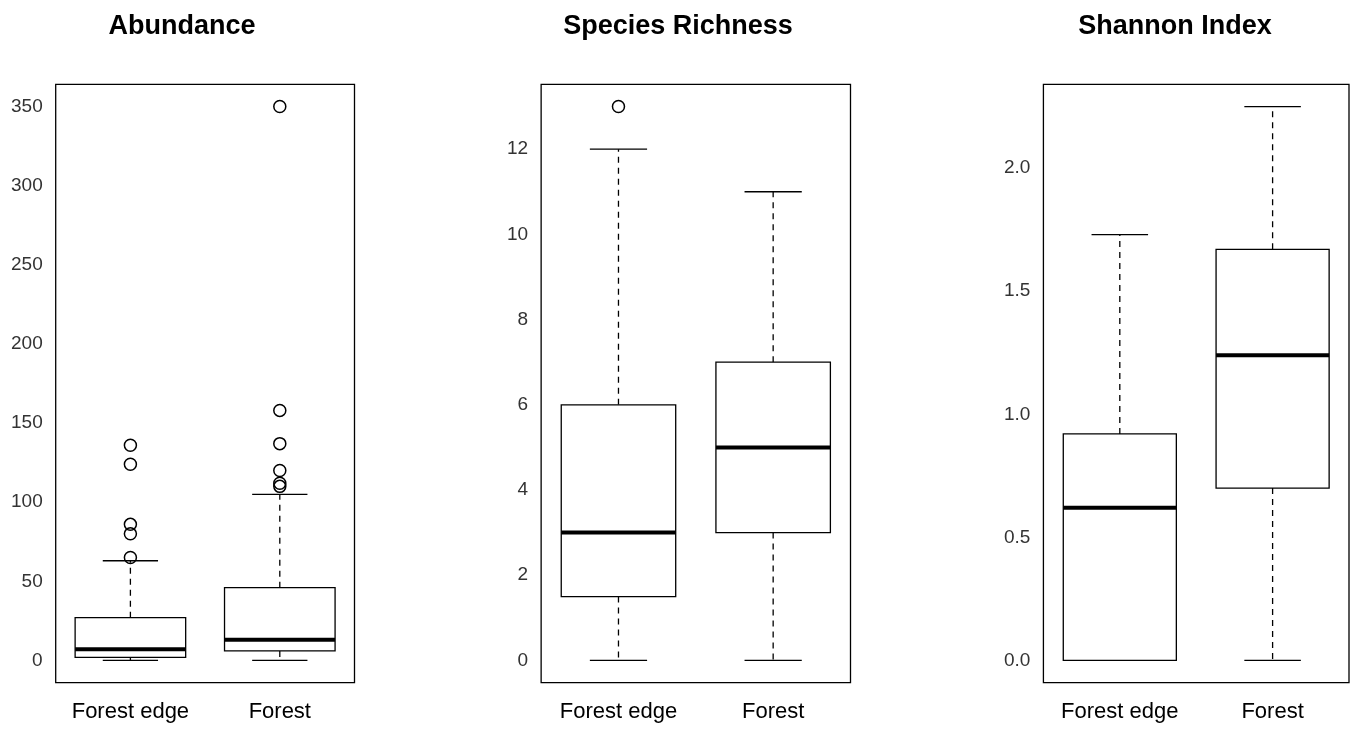 This screenshot has height=731, width=1355. Describe the element at coordinates (32, 580) in the screenshot. I see `y-tick-label: 50` at that location.